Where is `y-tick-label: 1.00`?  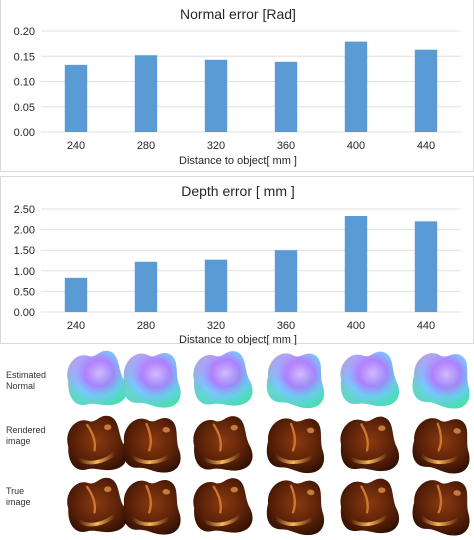
y-tick-label: 1.00 is located at coordinates (24, 272).